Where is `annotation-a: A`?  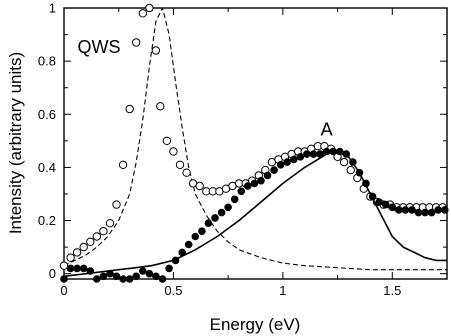 annotation-a: A is located at coordinates (327, 130).